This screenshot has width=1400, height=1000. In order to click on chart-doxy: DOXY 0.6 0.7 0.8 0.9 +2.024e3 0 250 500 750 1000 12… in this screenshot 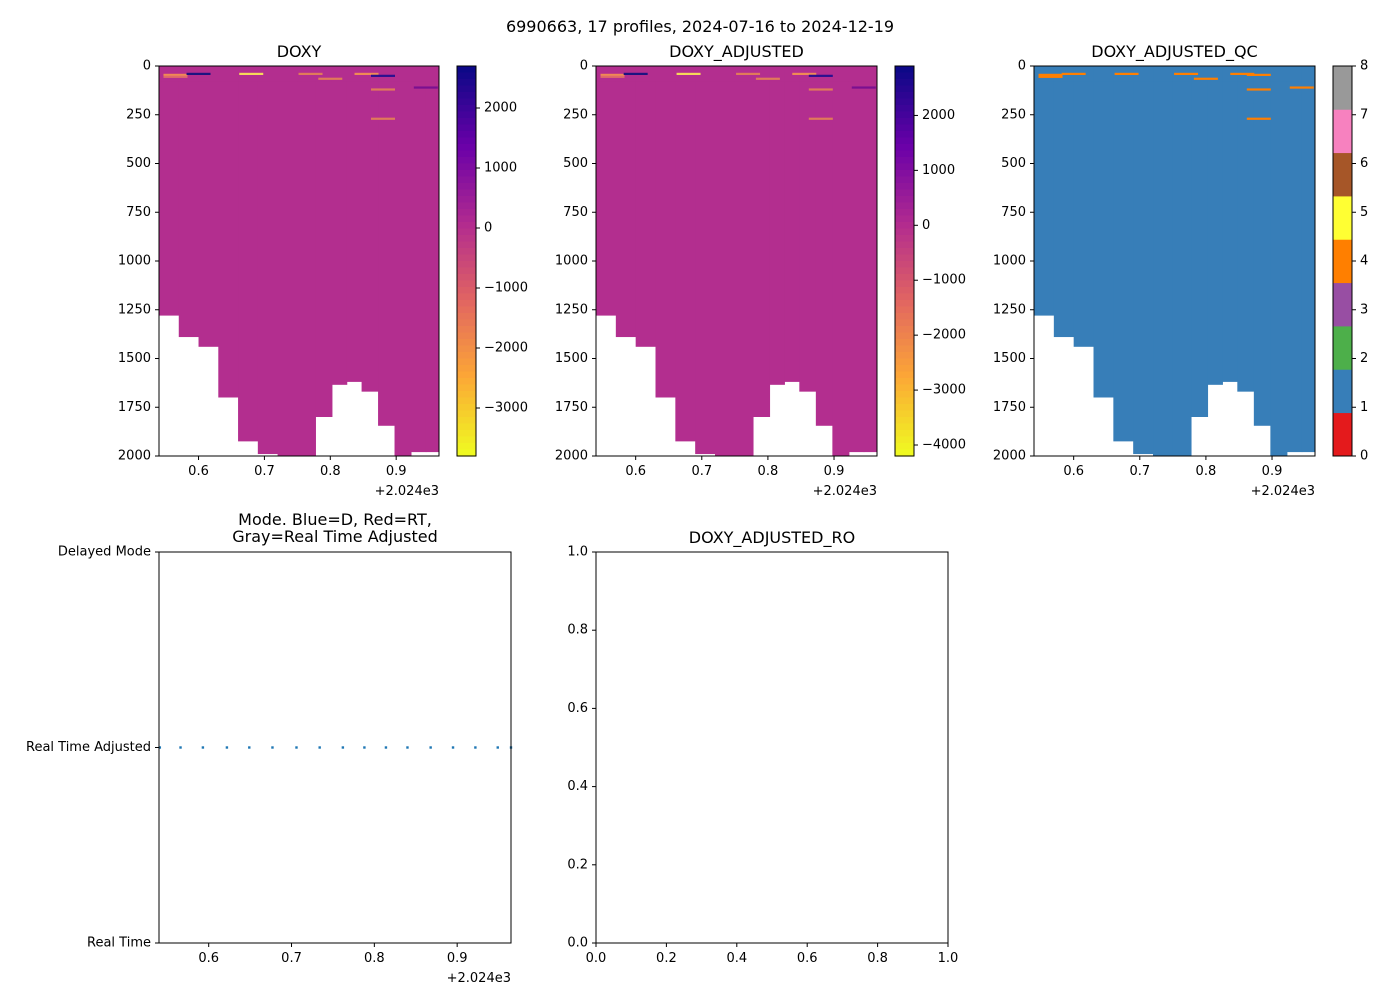, I will do `click(323, 270)`.